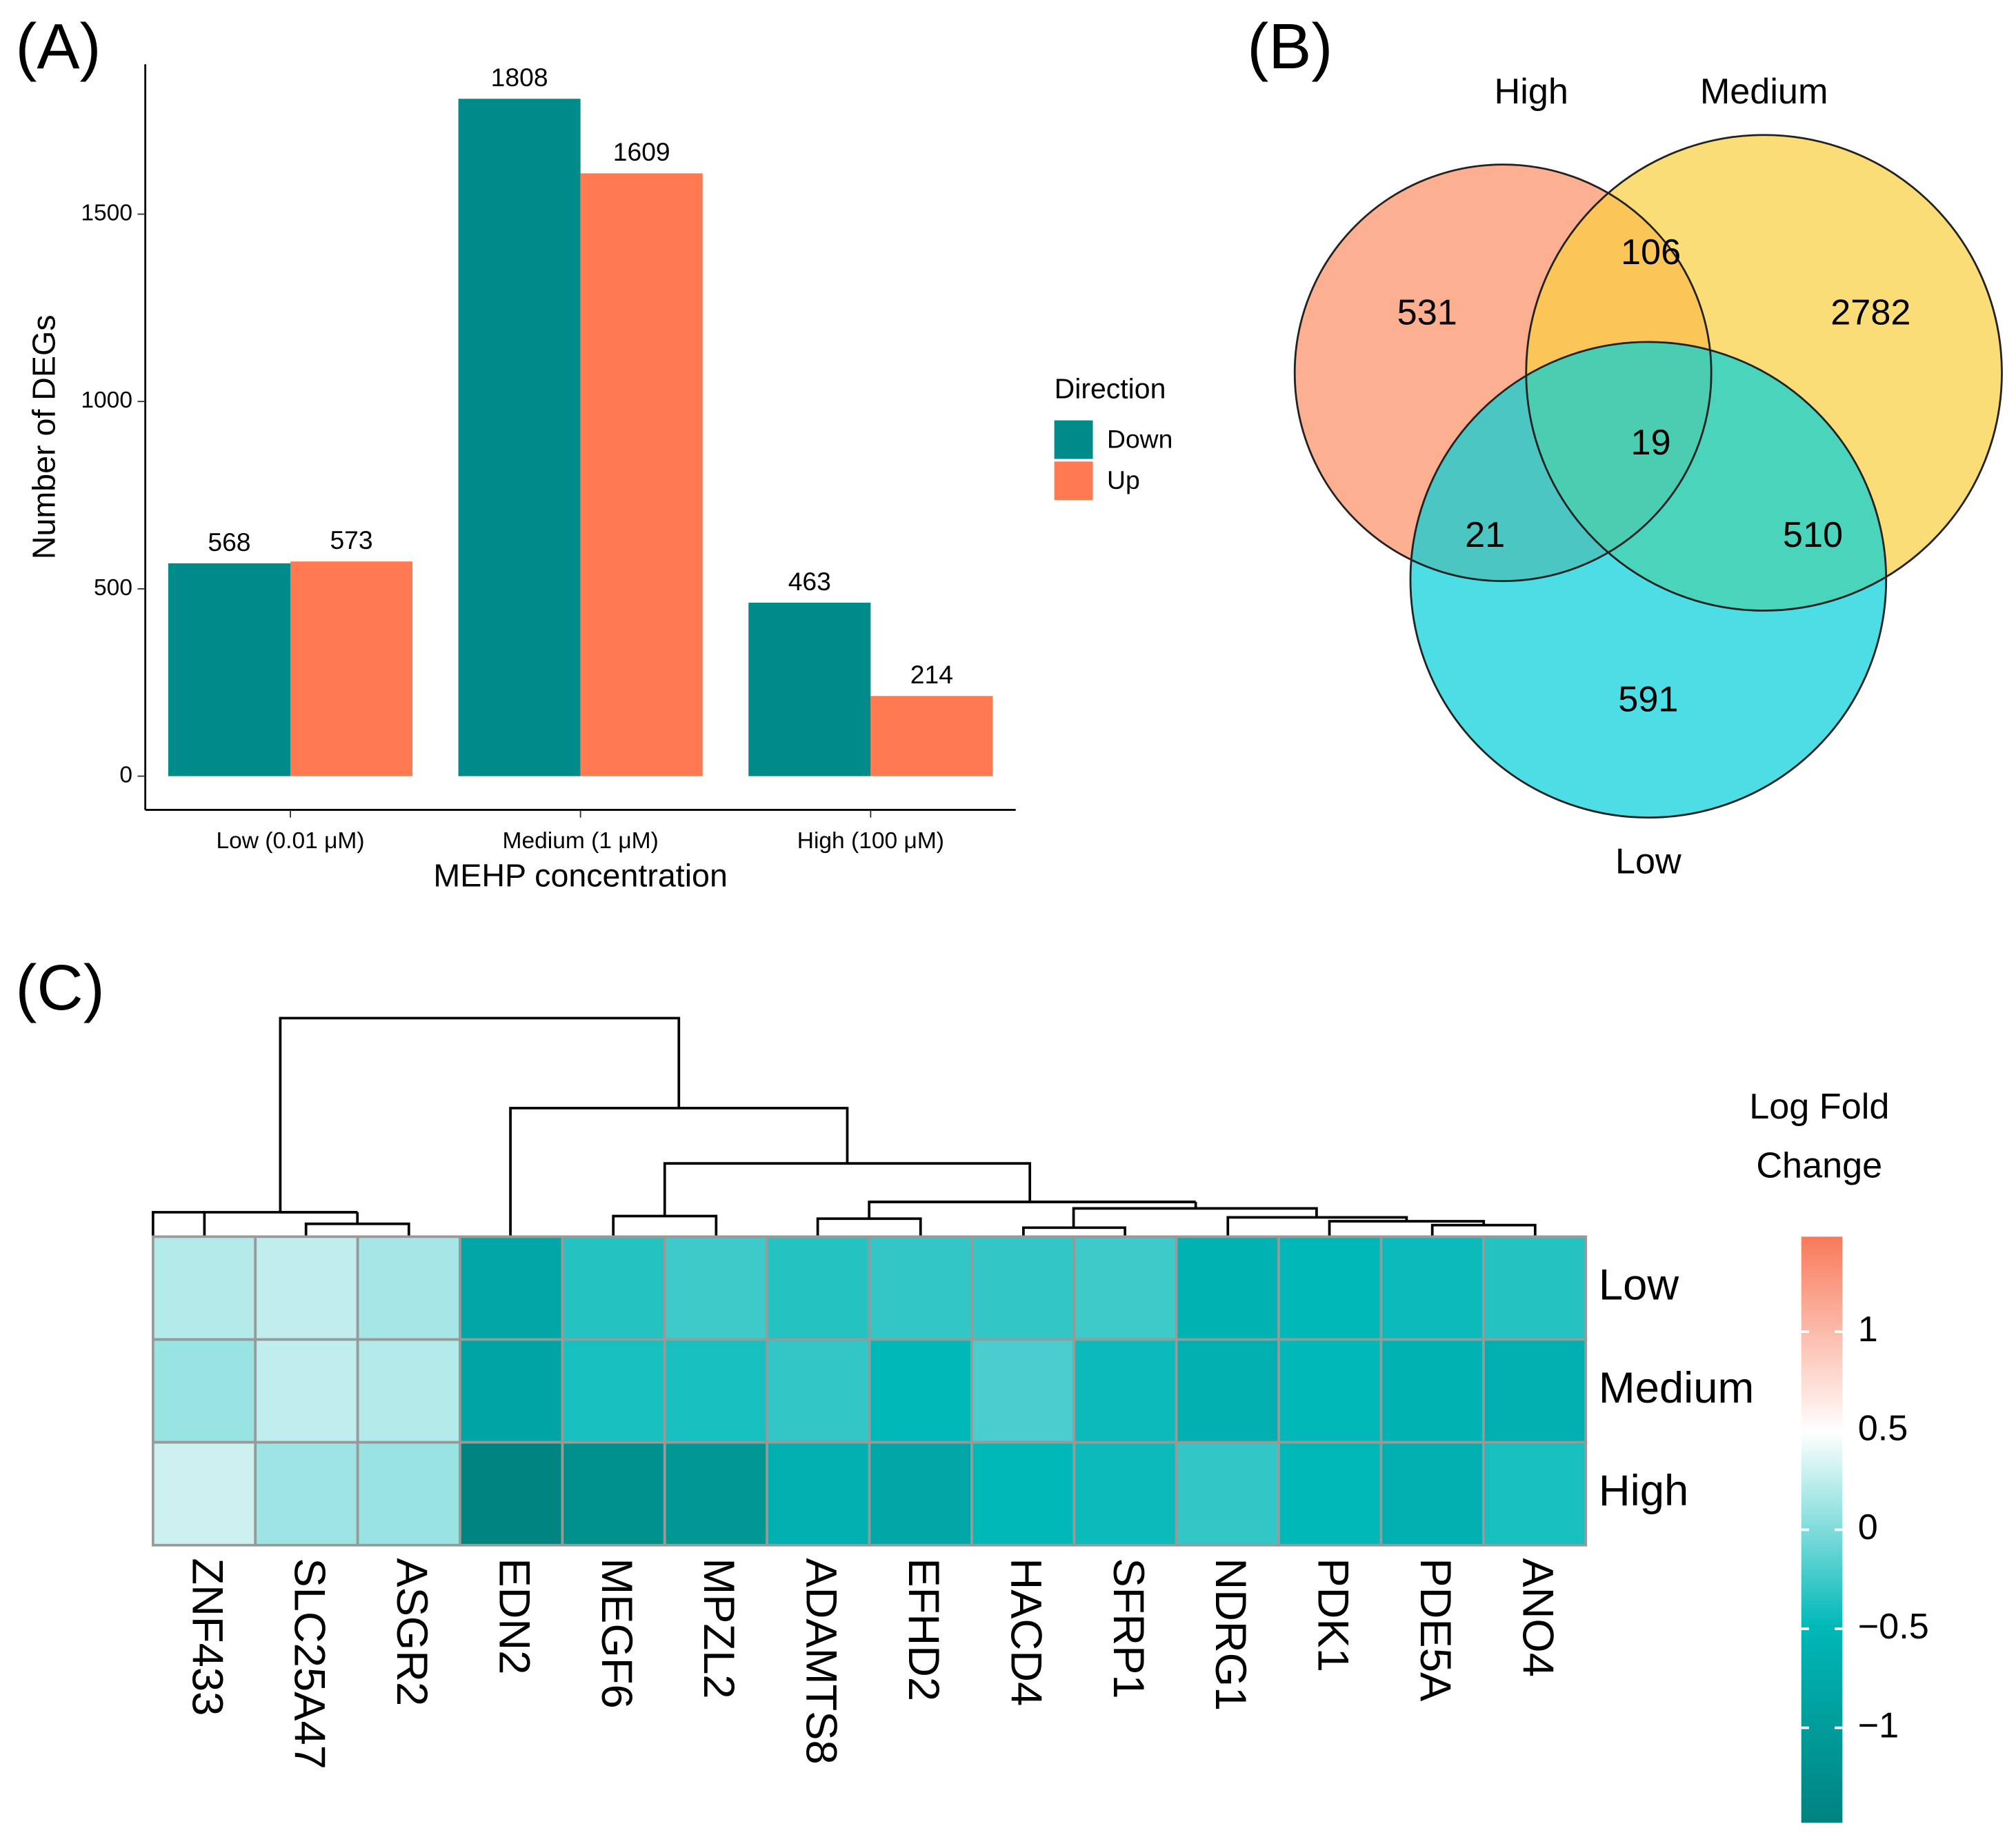  What do you see at coordinates (1427, 313) in the screenshot?
I see `region-count: 531` at bounding box center [1427, 313].